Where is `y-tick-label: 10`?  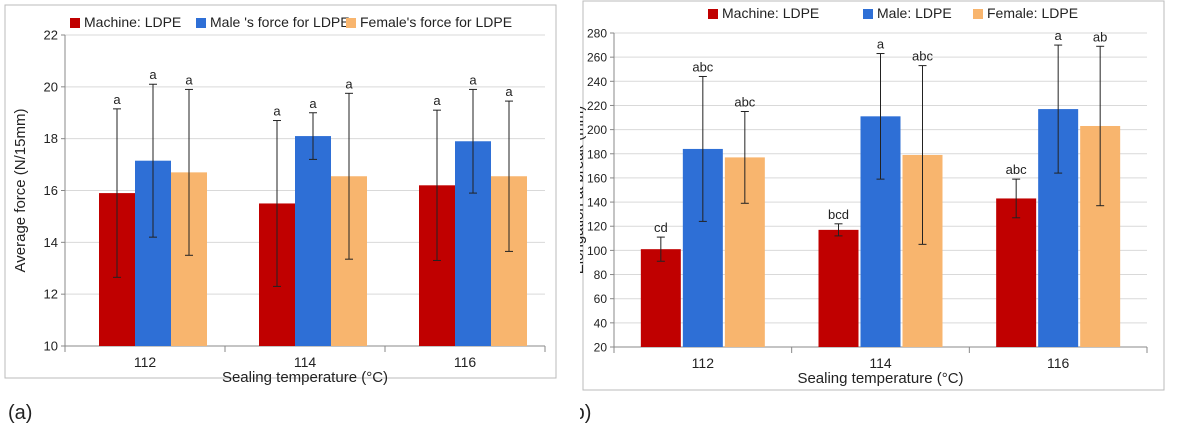 y-tick-label: 10 is located at coordinates (51, 346).